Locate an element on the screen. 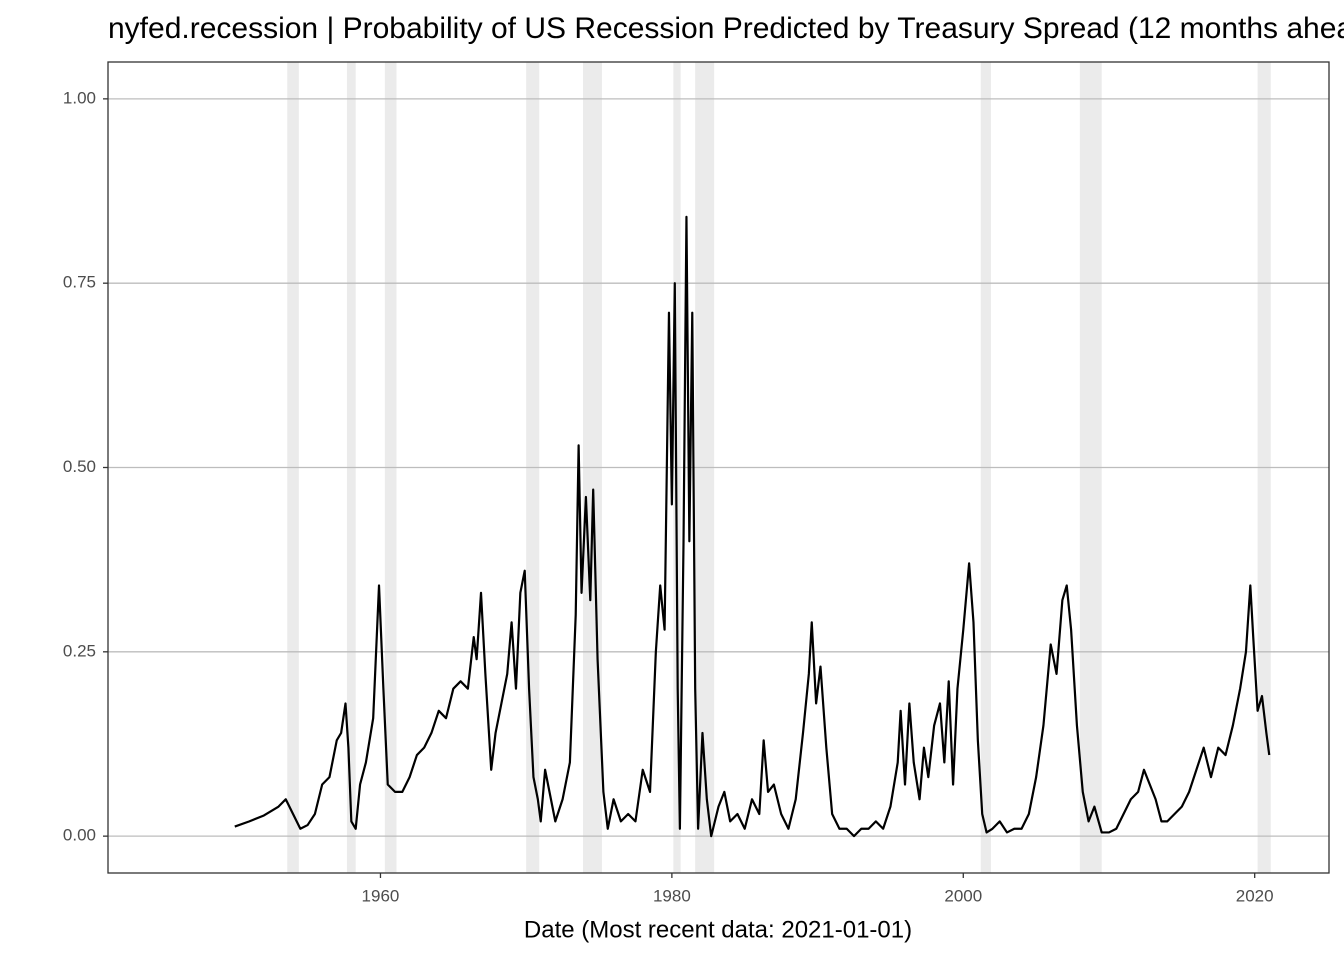 Image resolution: width=1344 pixels, height=960 pixels. y-tick-label: 0.25 is located at coordinates (79, 650).